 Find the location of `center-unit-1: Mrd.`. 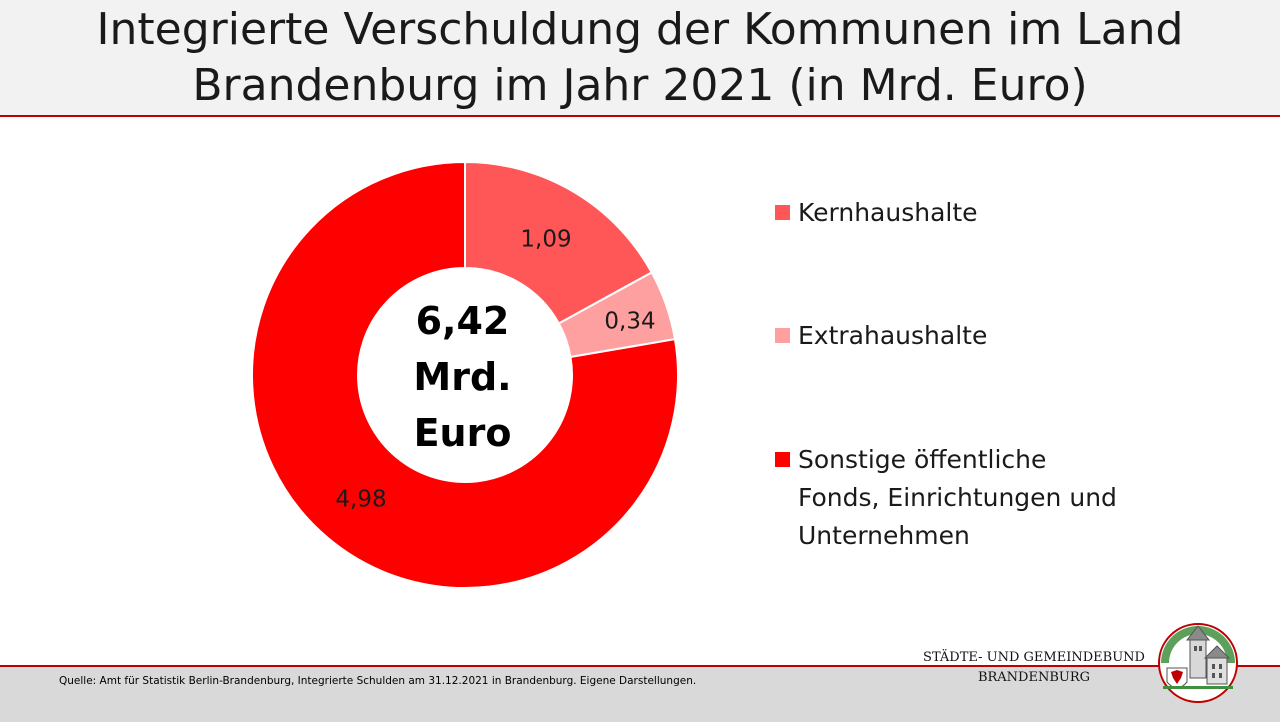

center-unit-1: Mrd. is located at coordinates (462, 377).